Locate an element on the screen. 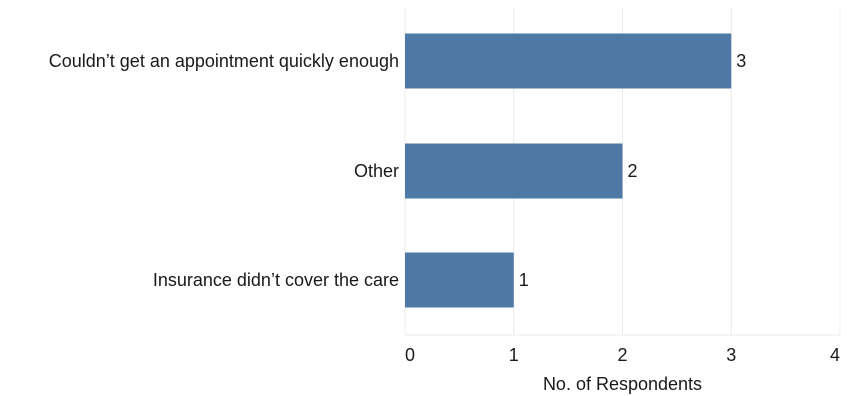 This screenshot has height=396, width=856. x-tick-label: 2 is located at coordinates (622, 355).